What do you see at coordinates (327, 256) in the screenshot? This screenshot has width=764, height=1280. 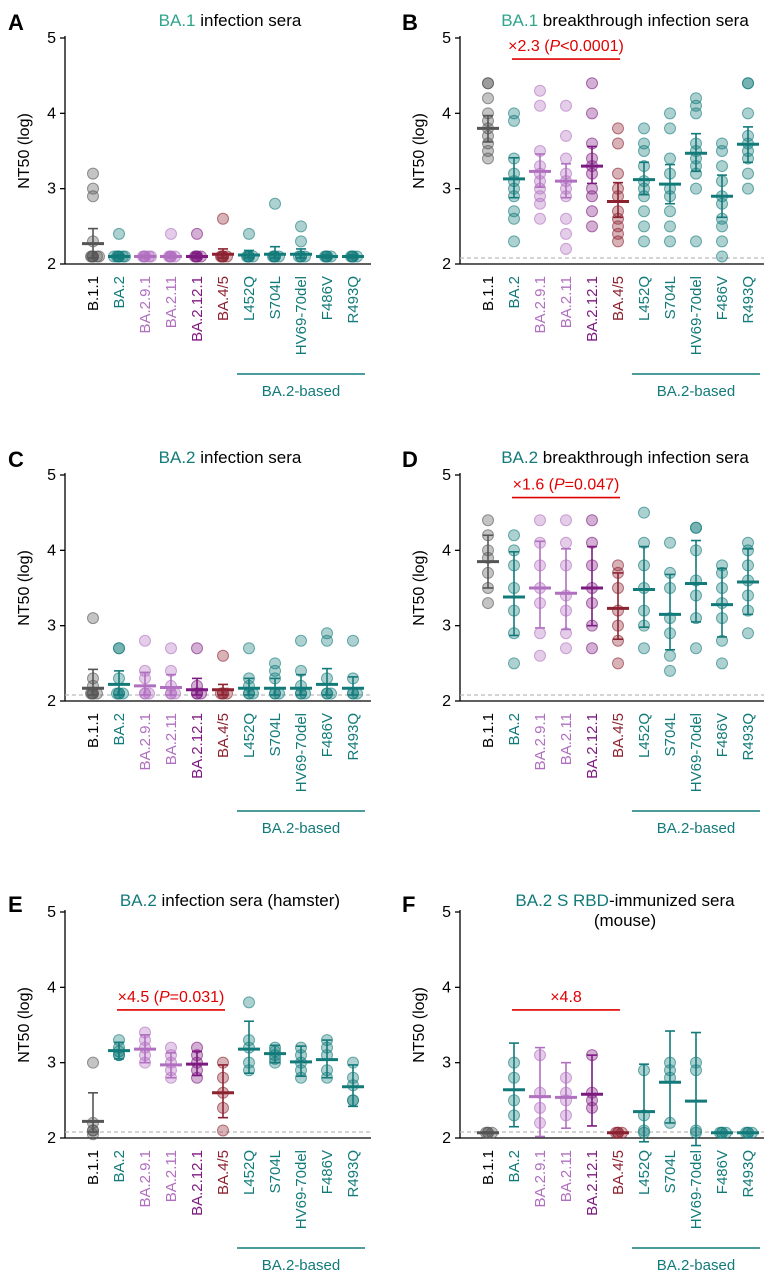 I see `series-f486v` at bounding box center [327, 256].